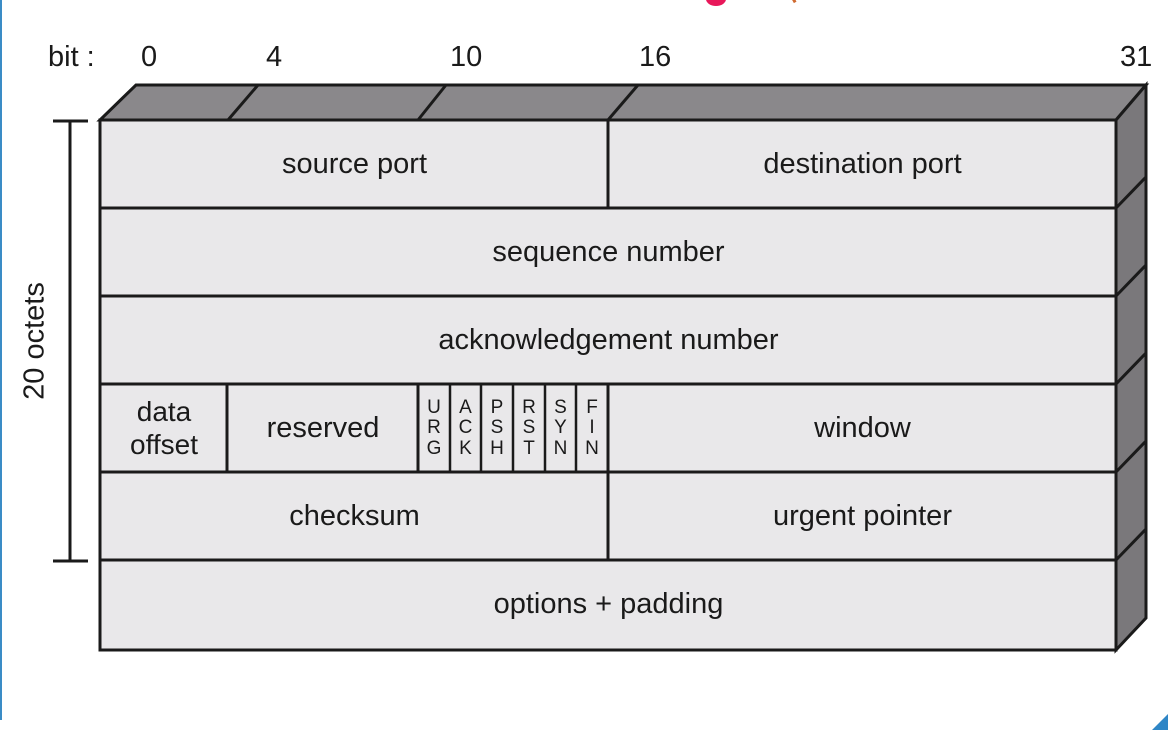  I want to click on window-corner, so click(1160, 722).